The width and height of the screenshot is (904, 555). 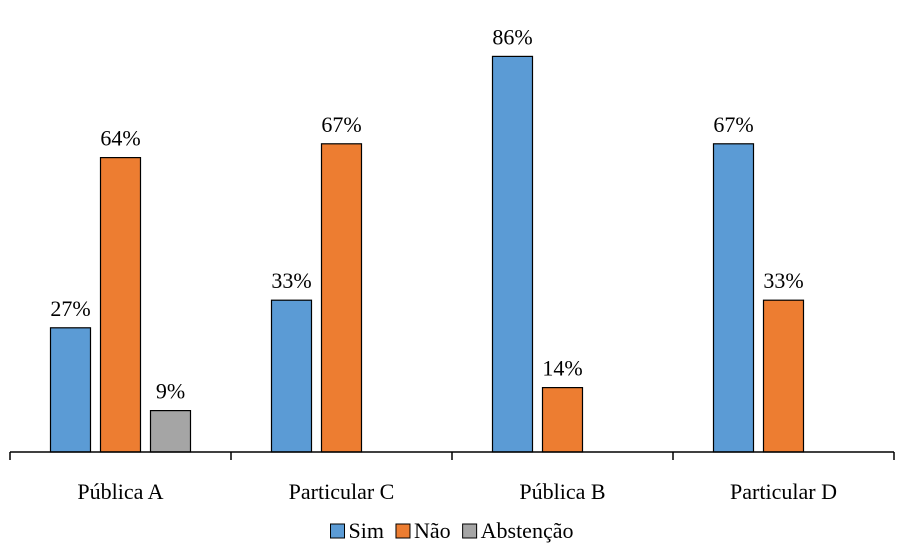 I want to click on legend-item-sim: Sim, so click(x=357, y=530).